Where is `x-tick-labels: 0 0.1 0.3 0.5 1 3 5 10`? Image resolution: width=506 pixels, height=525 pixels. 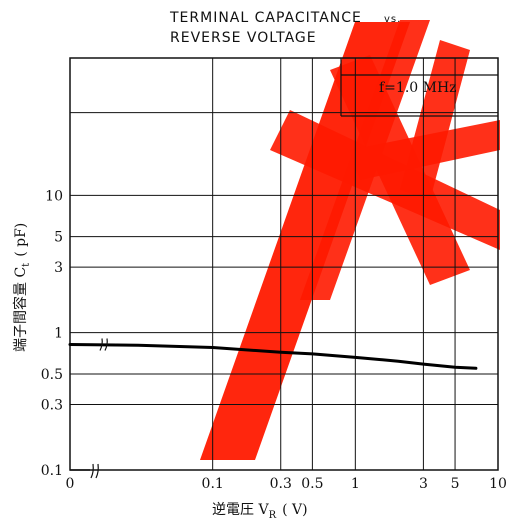 x-tick-labels: 0 0.1 0.3 0.5 1 3 5 10 is located at coordinates (286, 484).